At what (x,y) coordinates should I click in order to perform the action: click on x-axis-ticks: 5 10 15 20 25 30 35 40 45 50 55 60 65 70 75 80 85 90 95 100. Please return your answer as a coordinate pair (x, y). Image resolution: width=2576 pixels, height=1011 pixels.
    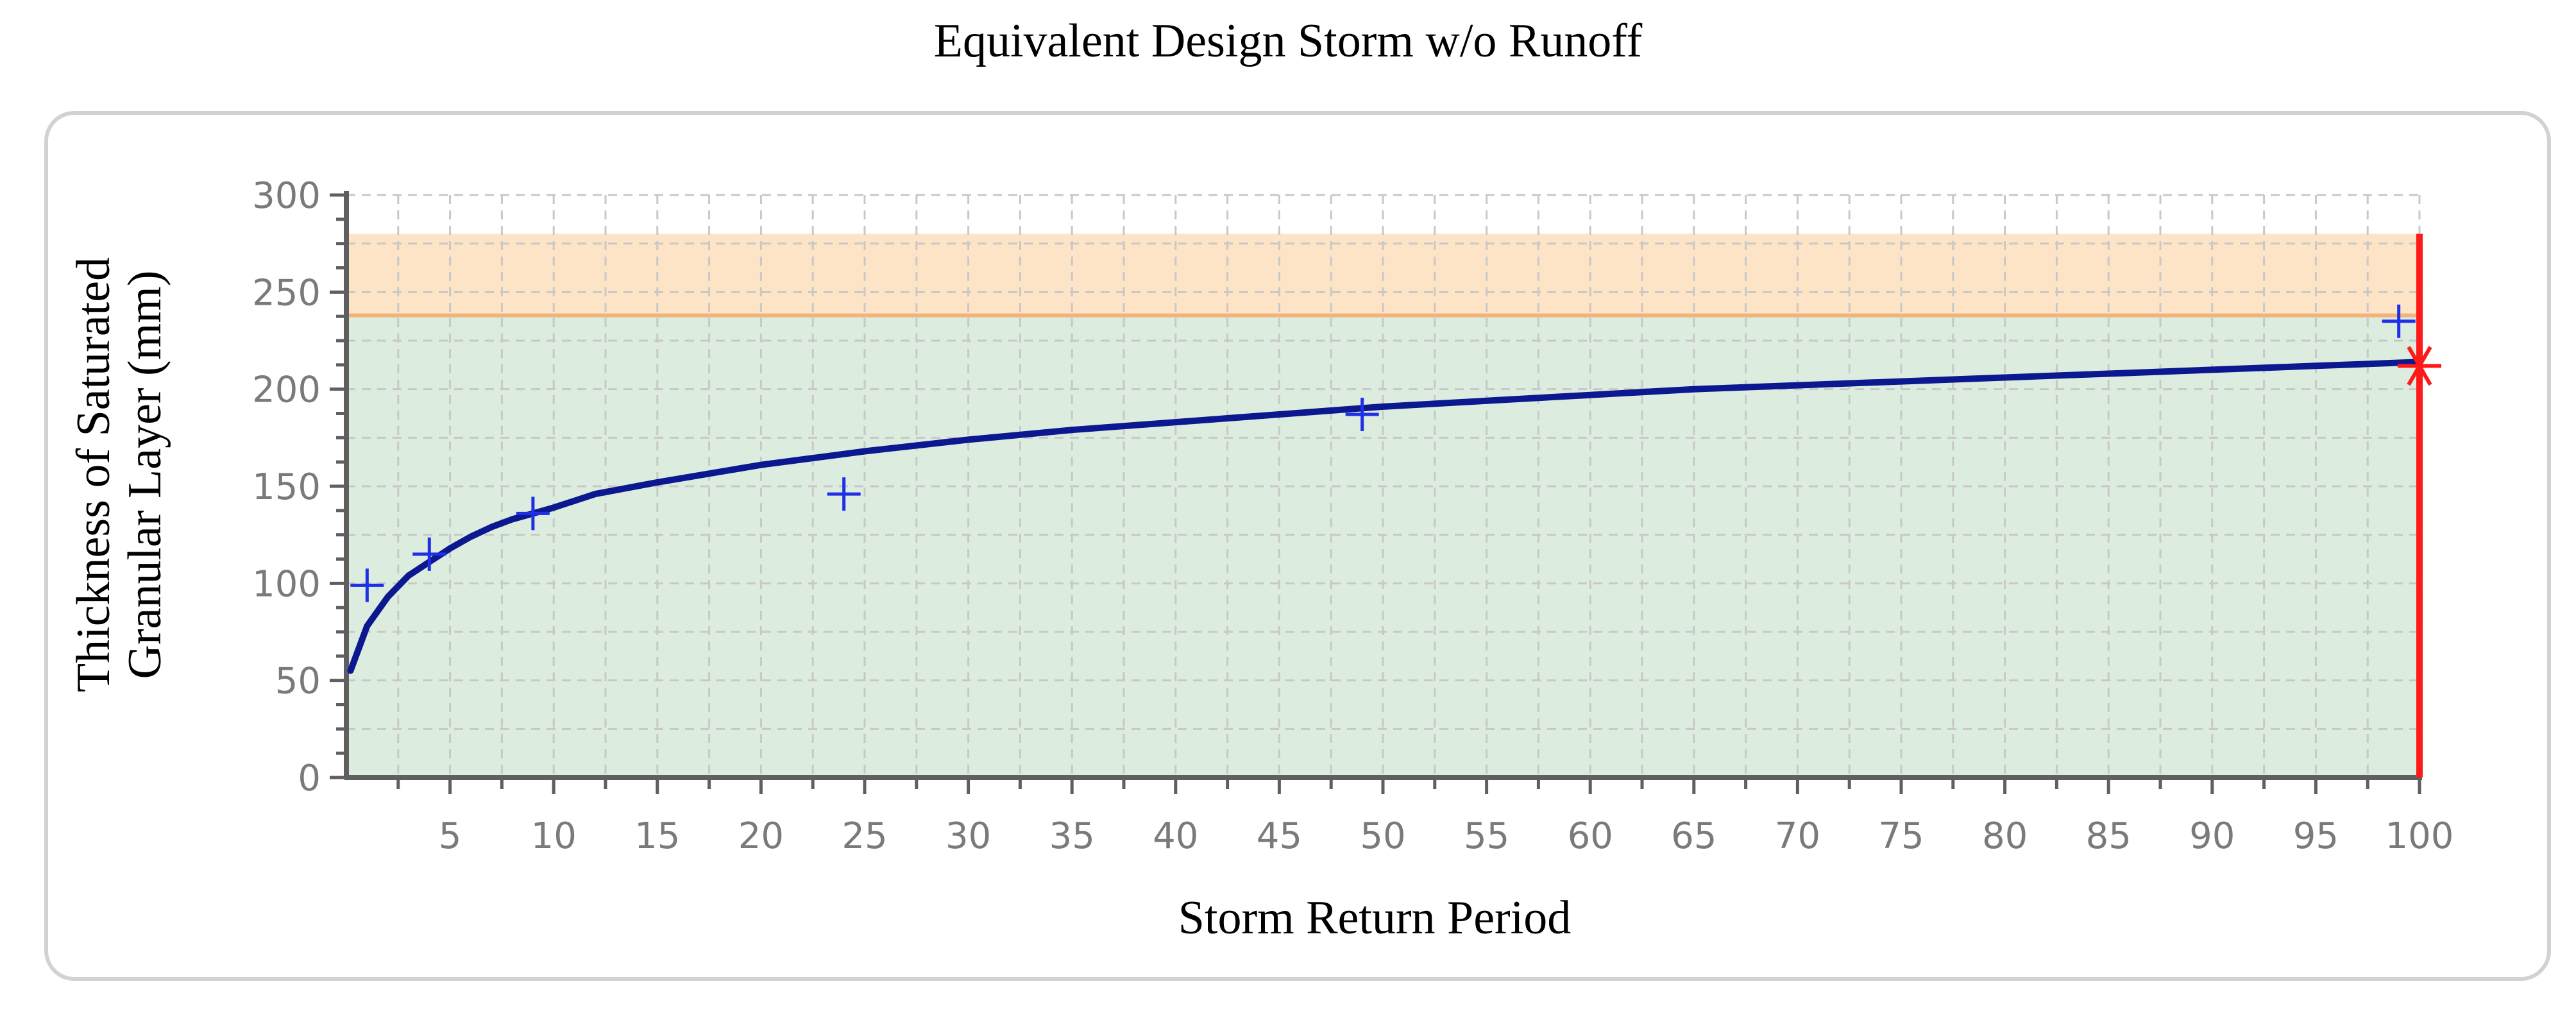
    Looking at the image, I should click on (1425, 817).